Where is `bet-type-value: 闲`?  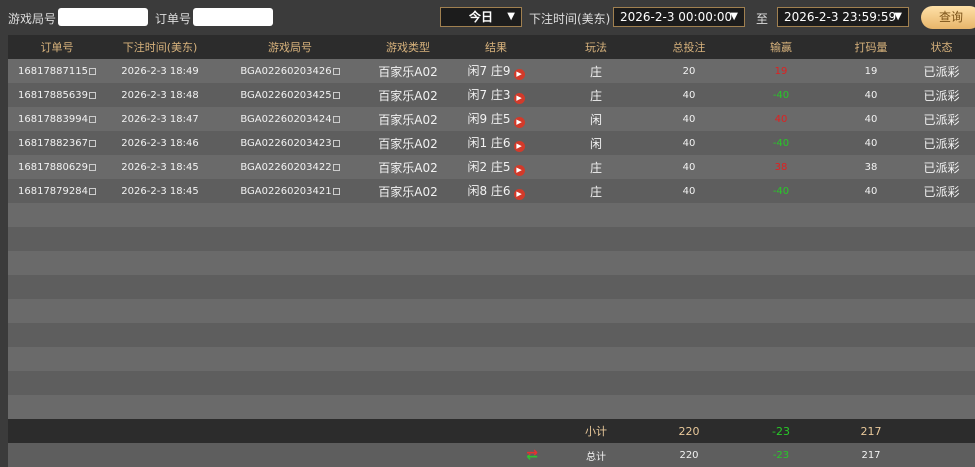
bet-type-value: 闲 is located at coordinates (595, 143).